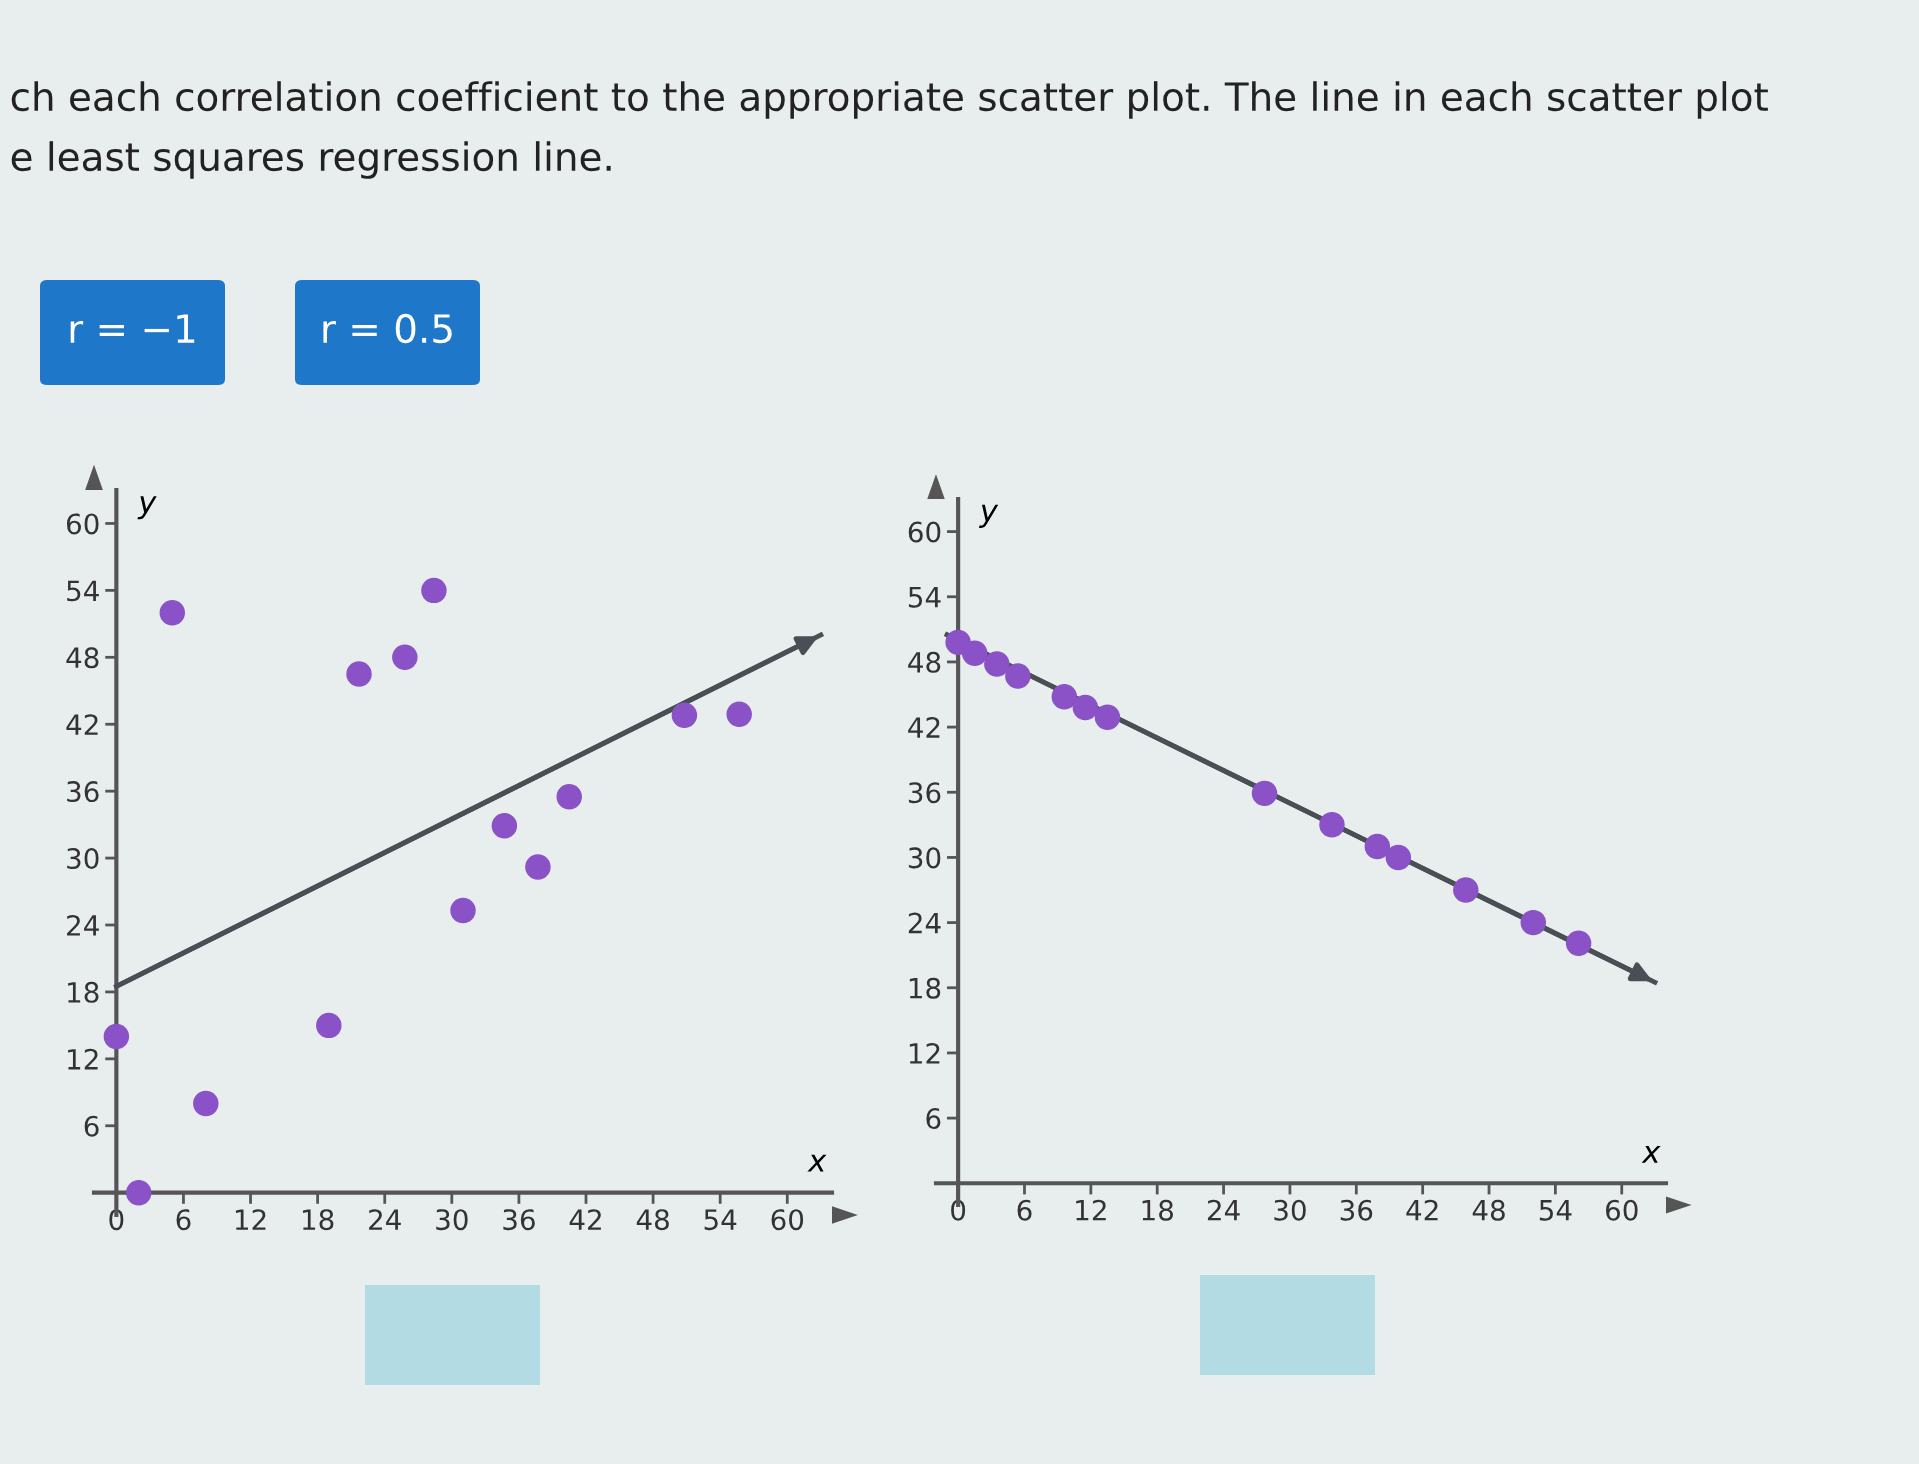 The height and width of the screenshot is (1464, 1919). What do you see at coordinates (889, 100) in the screenshot?
I see `text: ch each correlation coefficient to the appropriate scatter plot. The line in each scatter plot` at bounding box center [889, 100].